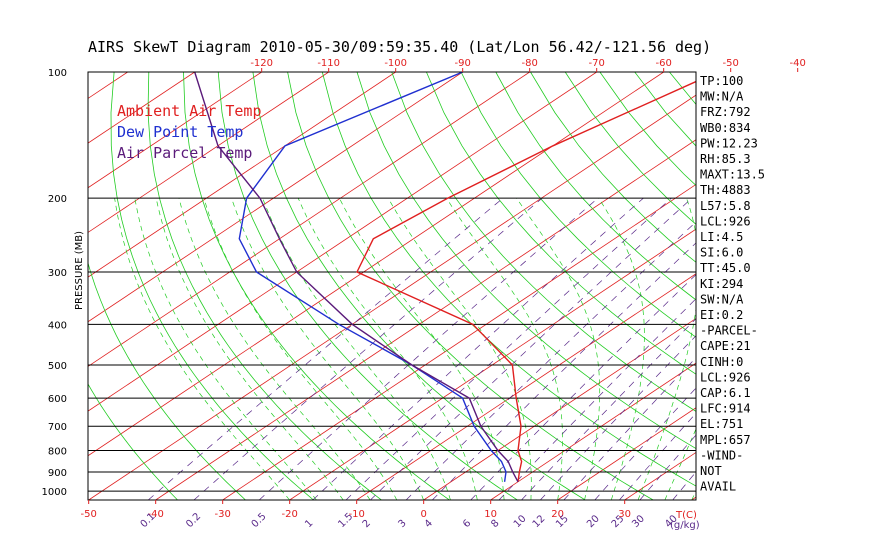 The height and width of the screenshot is (560, 870). What do you see at coordinates (638, 521) in the screenshot?
I see `mixing-ratio-label: 30` at bounding box center [638, 521].